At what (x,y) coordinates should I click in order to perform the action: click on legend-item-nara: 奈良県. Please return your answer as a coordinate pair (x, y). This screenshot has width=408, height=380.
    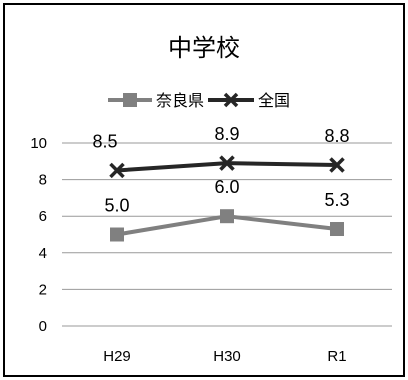
    Looking at the image, I should click on (156, 101).